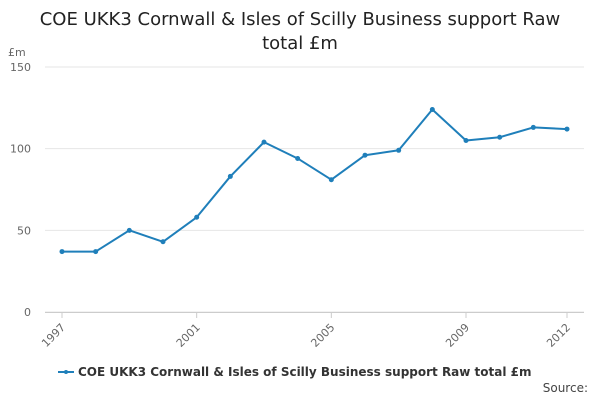  What do you see at coordinates (20, 149) in the screenshot?
I see `y-tick-label: 100` at bounding box center [20, 149].